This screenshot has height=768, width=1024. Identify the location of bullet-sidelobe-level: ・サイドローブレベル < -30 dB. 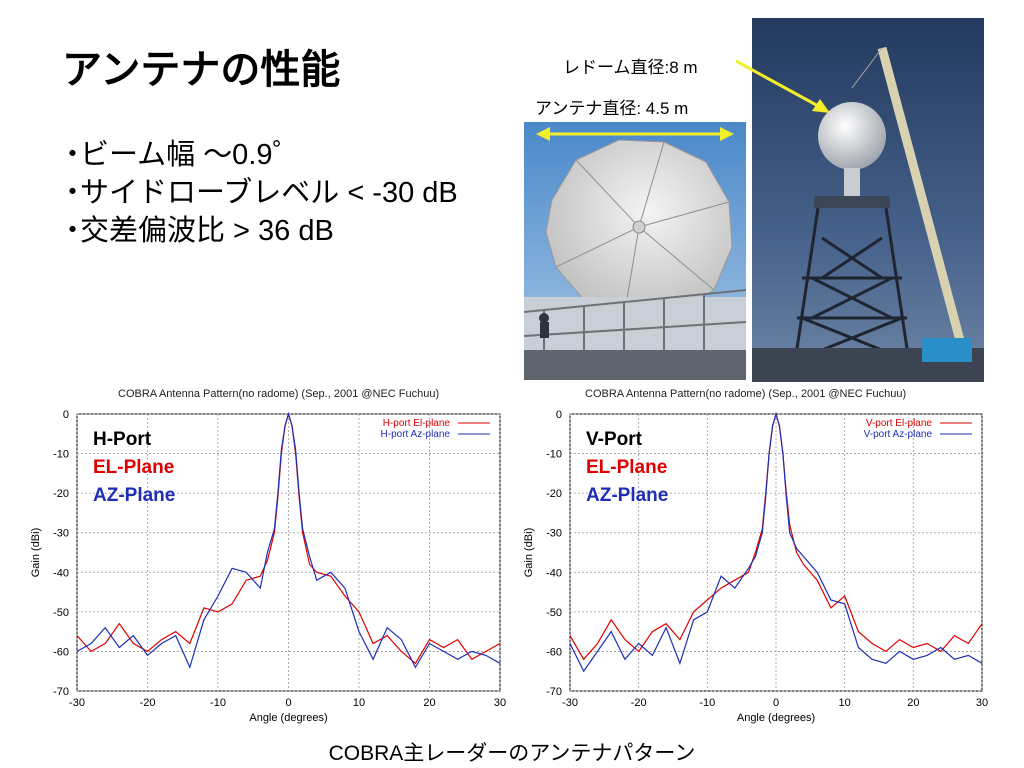
(258, 193).